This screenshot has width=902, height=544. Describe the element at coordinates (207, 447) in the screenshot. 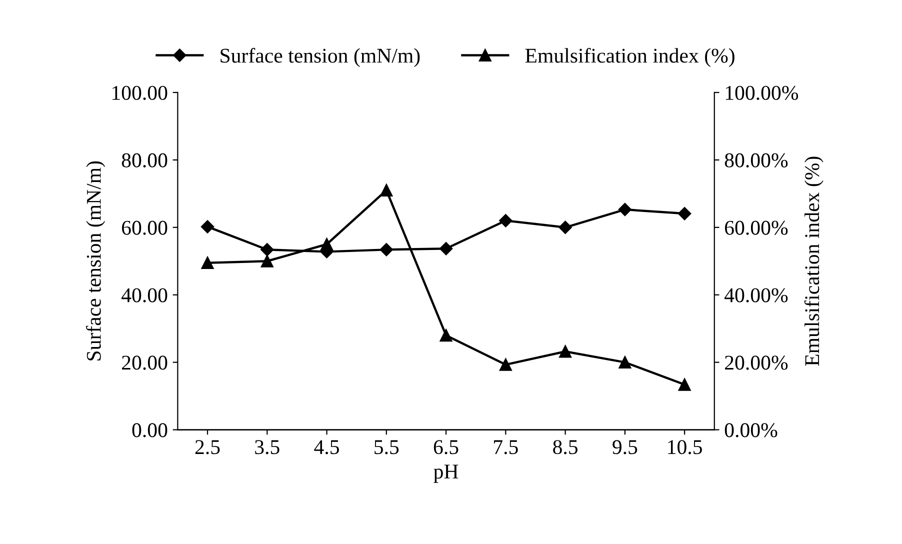

I see `x-tick-label: 2.5` at that location.